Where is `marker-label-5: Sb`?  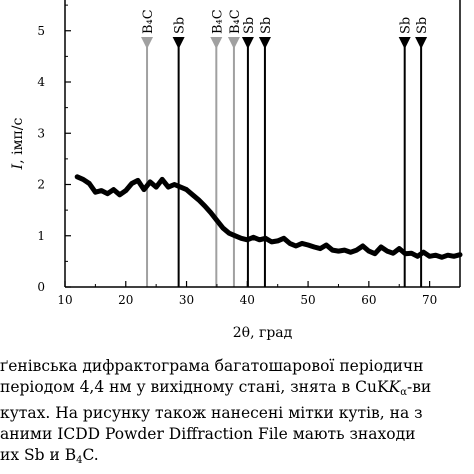
marker-label-5: Sb is located at coordinates (266, 25).